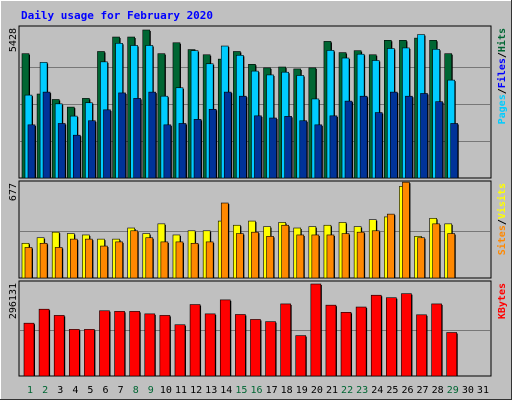 The height and width of the screenshot is (400, 512). I want to click on legend: Sites/Visits, so click(502, 219).